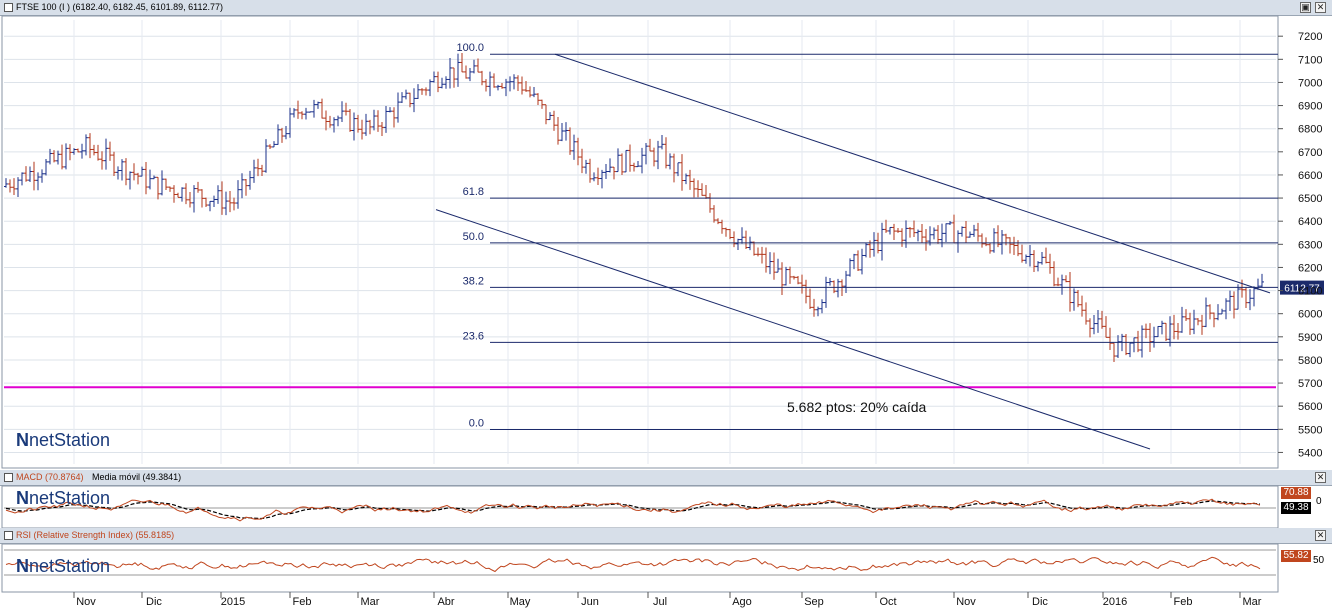  Describe the element at coordinates (50, 477) in the screenshot. I see `macd-title: MACD (70.8764)` at that location.